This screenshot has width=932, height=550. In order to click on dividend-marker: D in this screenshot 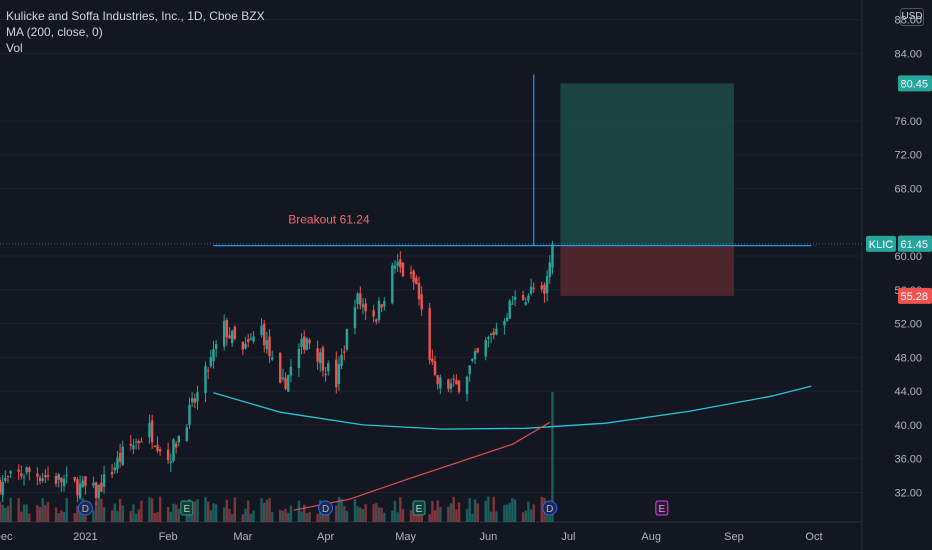, I will do `click(85, 508)`.